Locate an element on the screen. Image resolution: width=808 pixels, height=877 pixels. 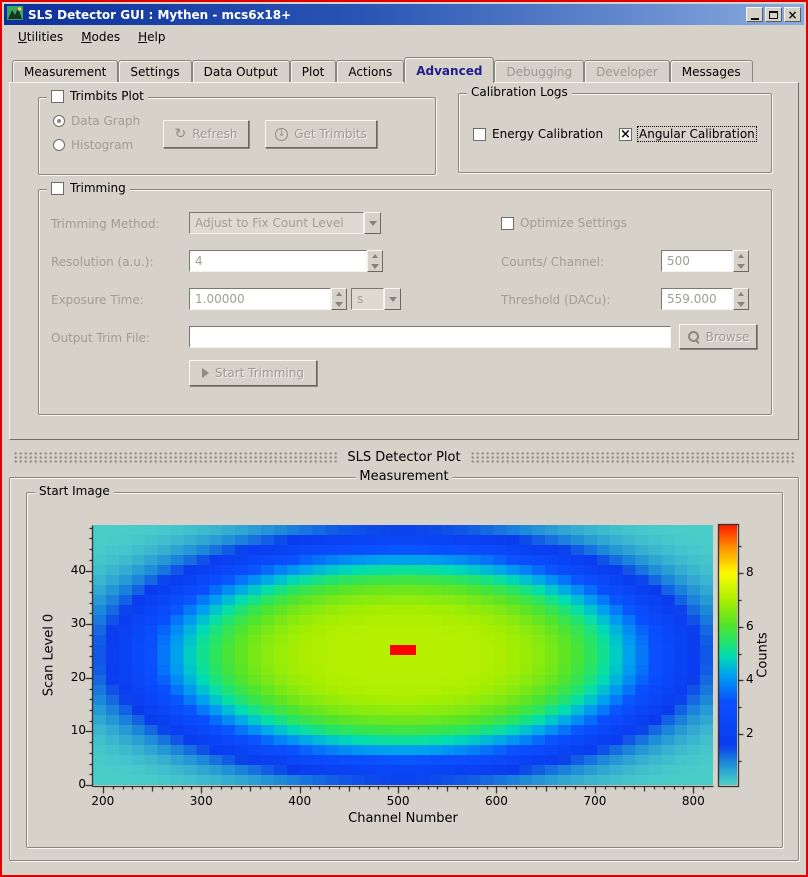
menu-utilities: Utilities is located at coordinates (41, 36).